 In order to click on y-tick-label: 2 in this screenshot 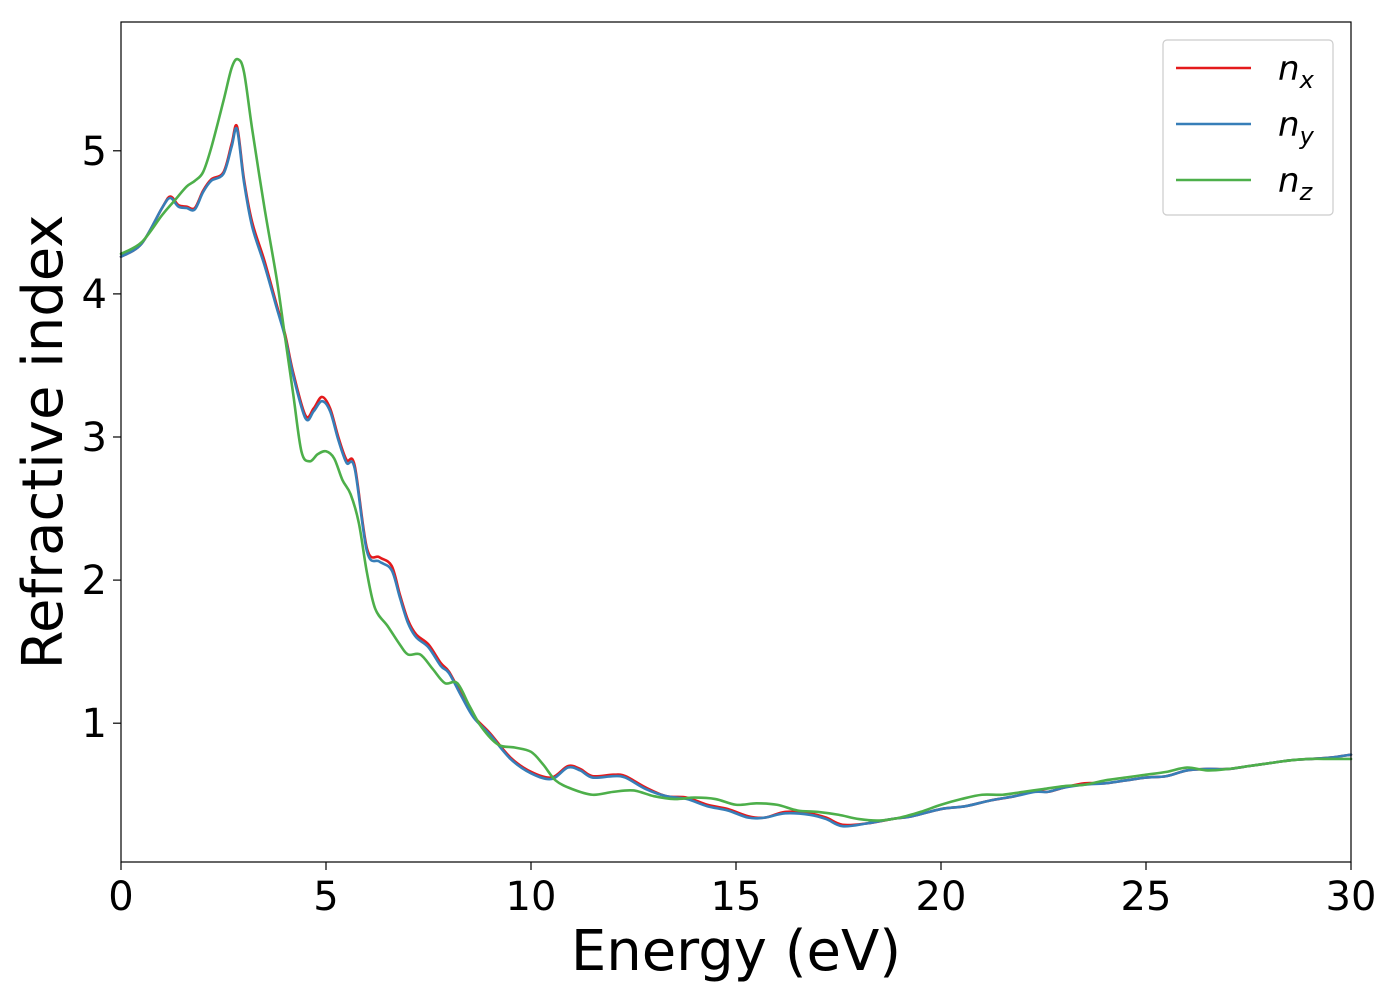, I will do `click(94, 581)`.